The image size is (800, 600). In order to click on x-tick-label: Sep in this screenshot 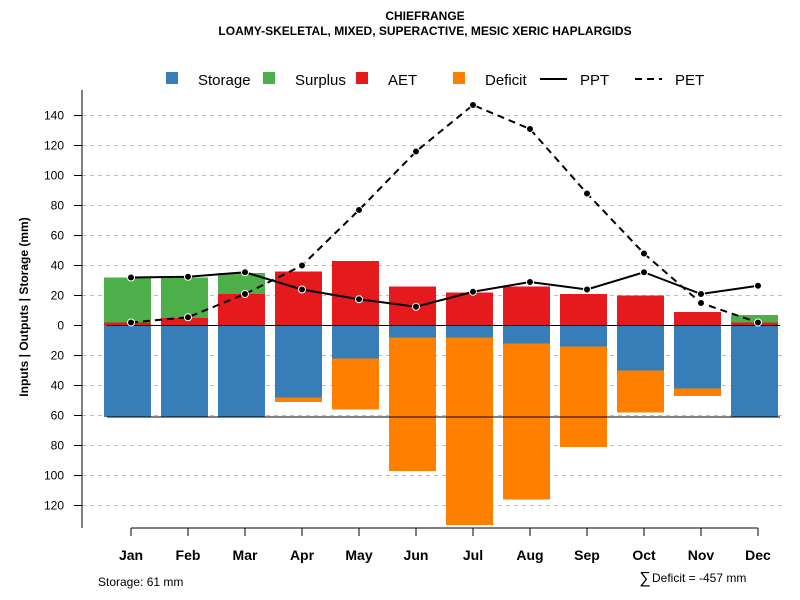, I will do `click(587, 555)`.